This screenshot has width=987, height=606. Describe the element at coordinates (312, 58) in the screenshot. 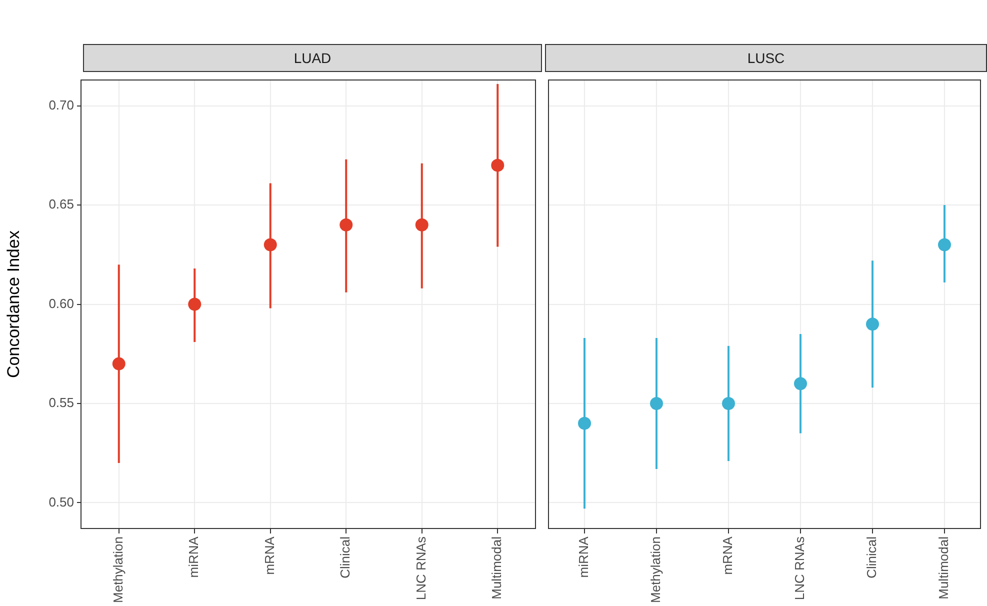

I see `chart-title: LUAD` at that location.